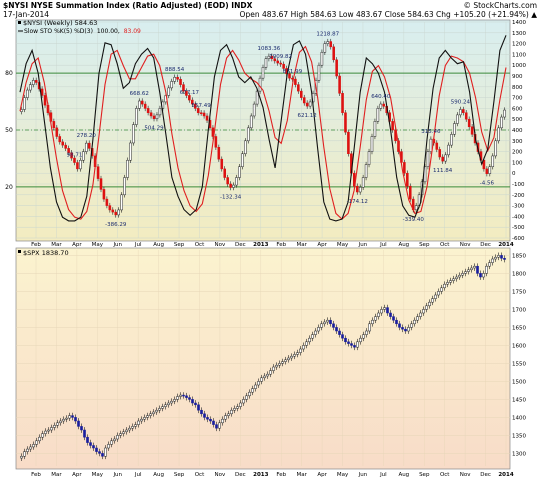  What do you see at coordinates (500, 5) in the screenshot?
I see `stockcharts-brand: © StockCharts.com` at bounding box center [500, 5].